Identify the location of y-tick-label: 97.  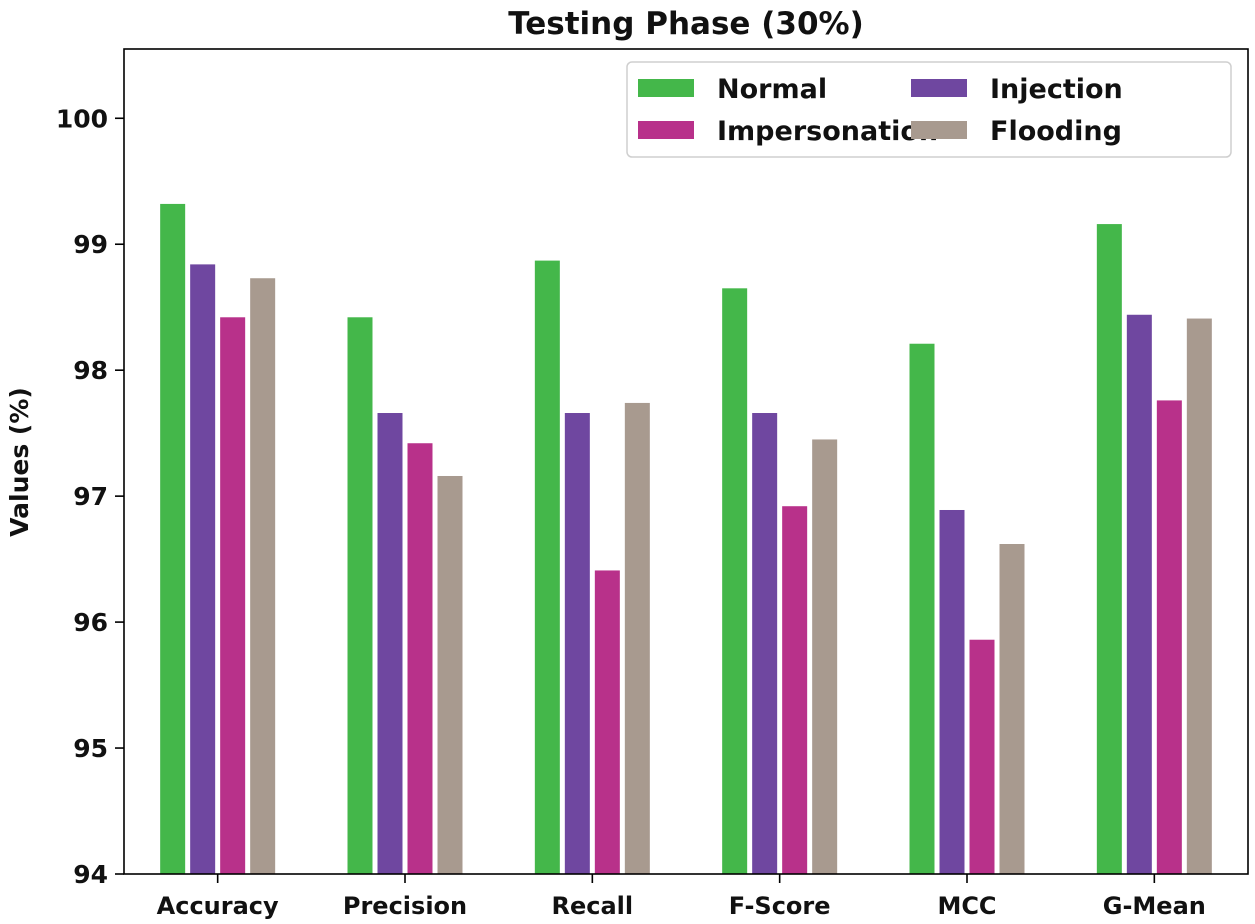
(90, 496).